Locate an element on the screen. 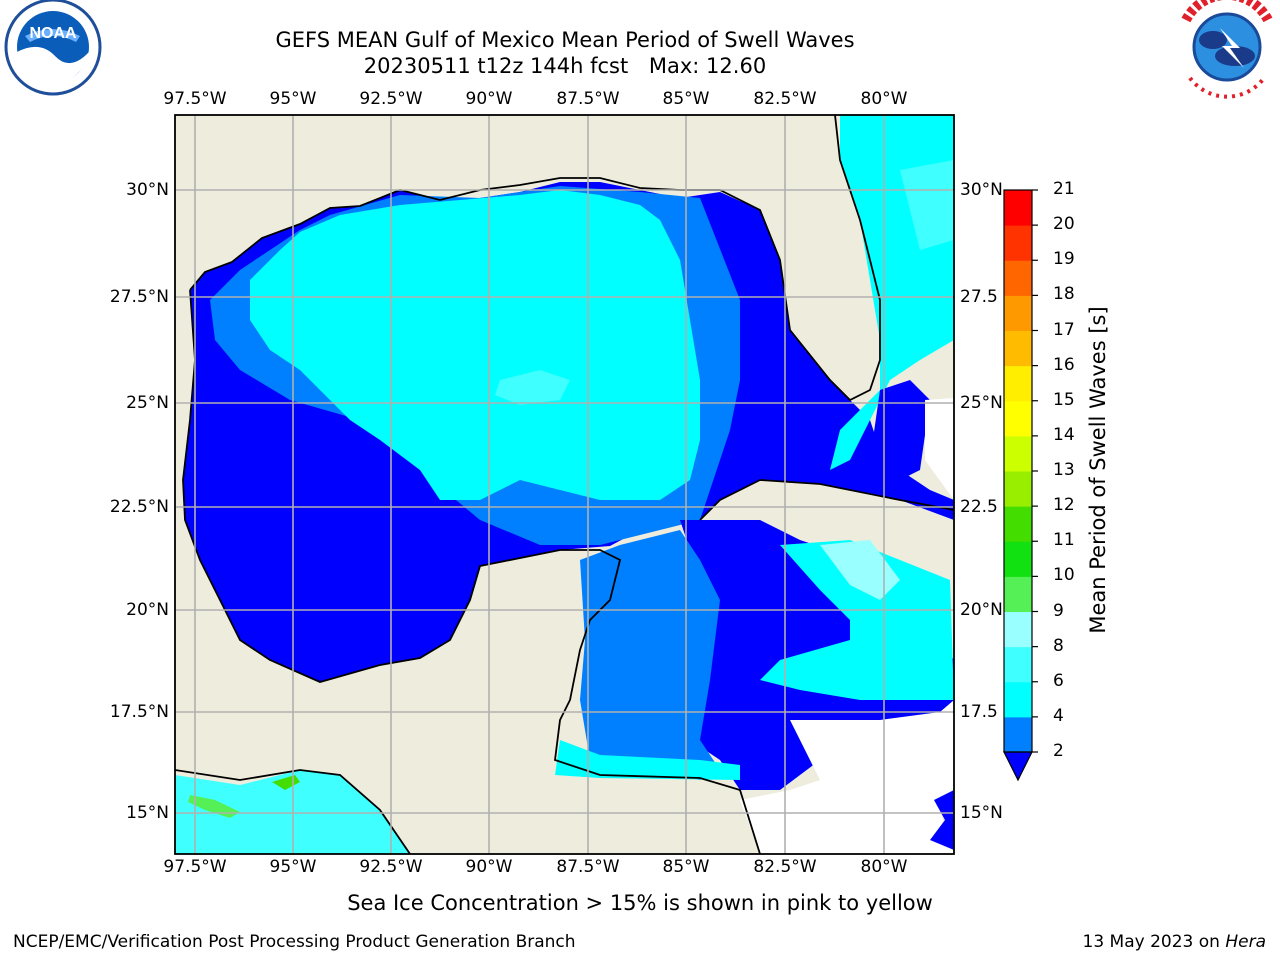 This screenshot has height=960, width=1280. caribbean-white is located at coordinates (847, 777).